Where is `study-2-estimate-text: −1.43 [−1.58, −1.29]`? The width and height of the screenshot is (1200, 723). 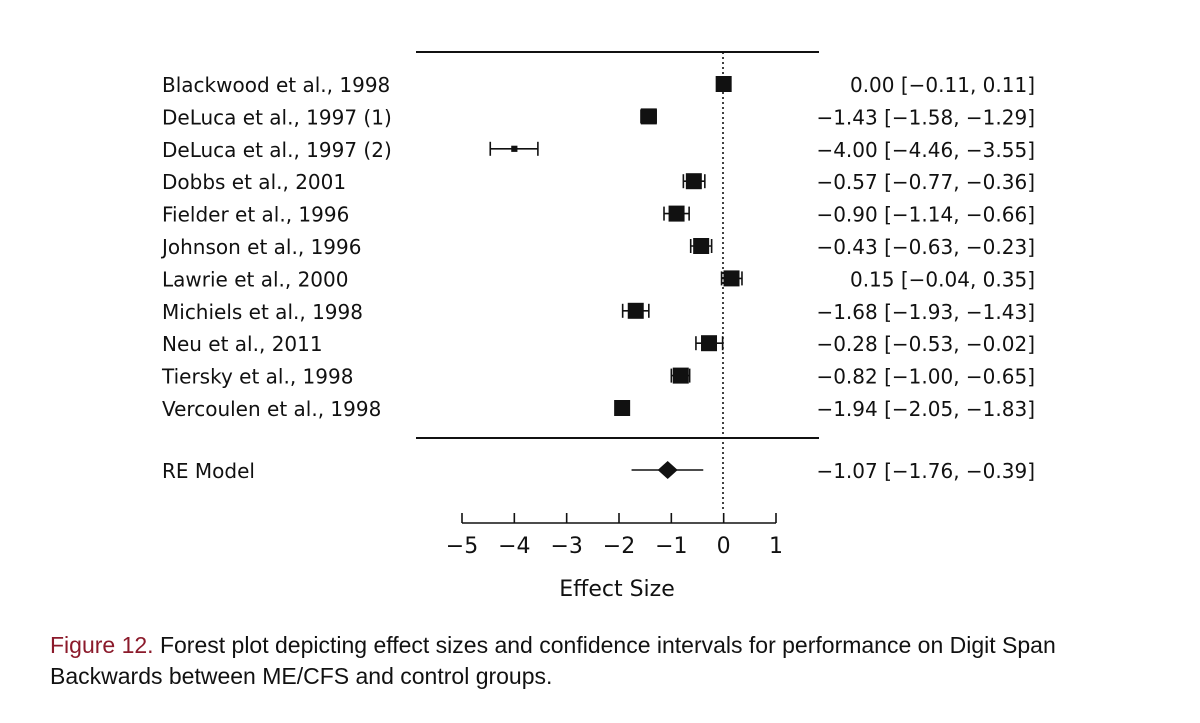 study-2-estimate-text: −1.43 [−1.58, −1.29] is located at coordinates (925, 117).